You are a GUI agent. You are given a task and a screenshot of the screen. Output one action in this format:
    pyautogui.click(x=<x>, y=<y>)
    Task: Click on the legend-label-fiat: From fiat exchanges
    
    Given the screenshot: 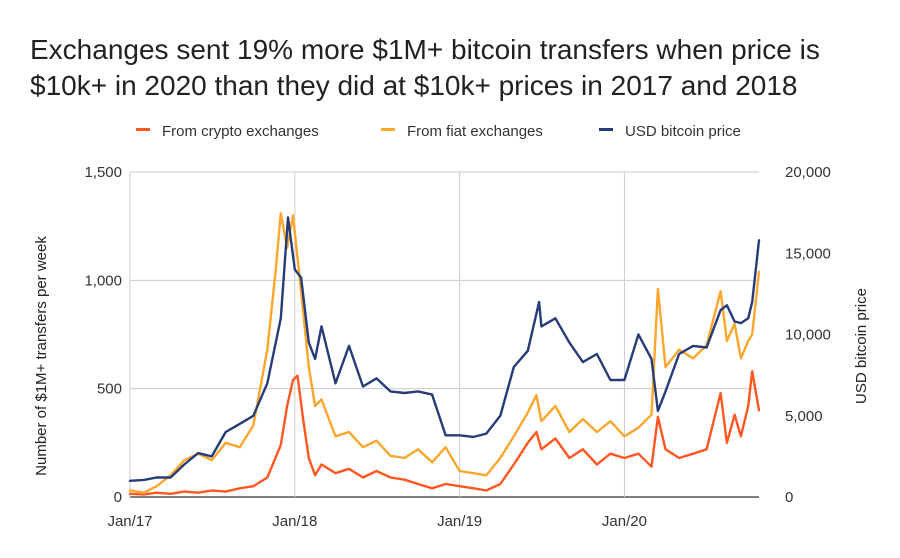 What is the action you would take?
    pyautogui.click(x=475, y=131)
    